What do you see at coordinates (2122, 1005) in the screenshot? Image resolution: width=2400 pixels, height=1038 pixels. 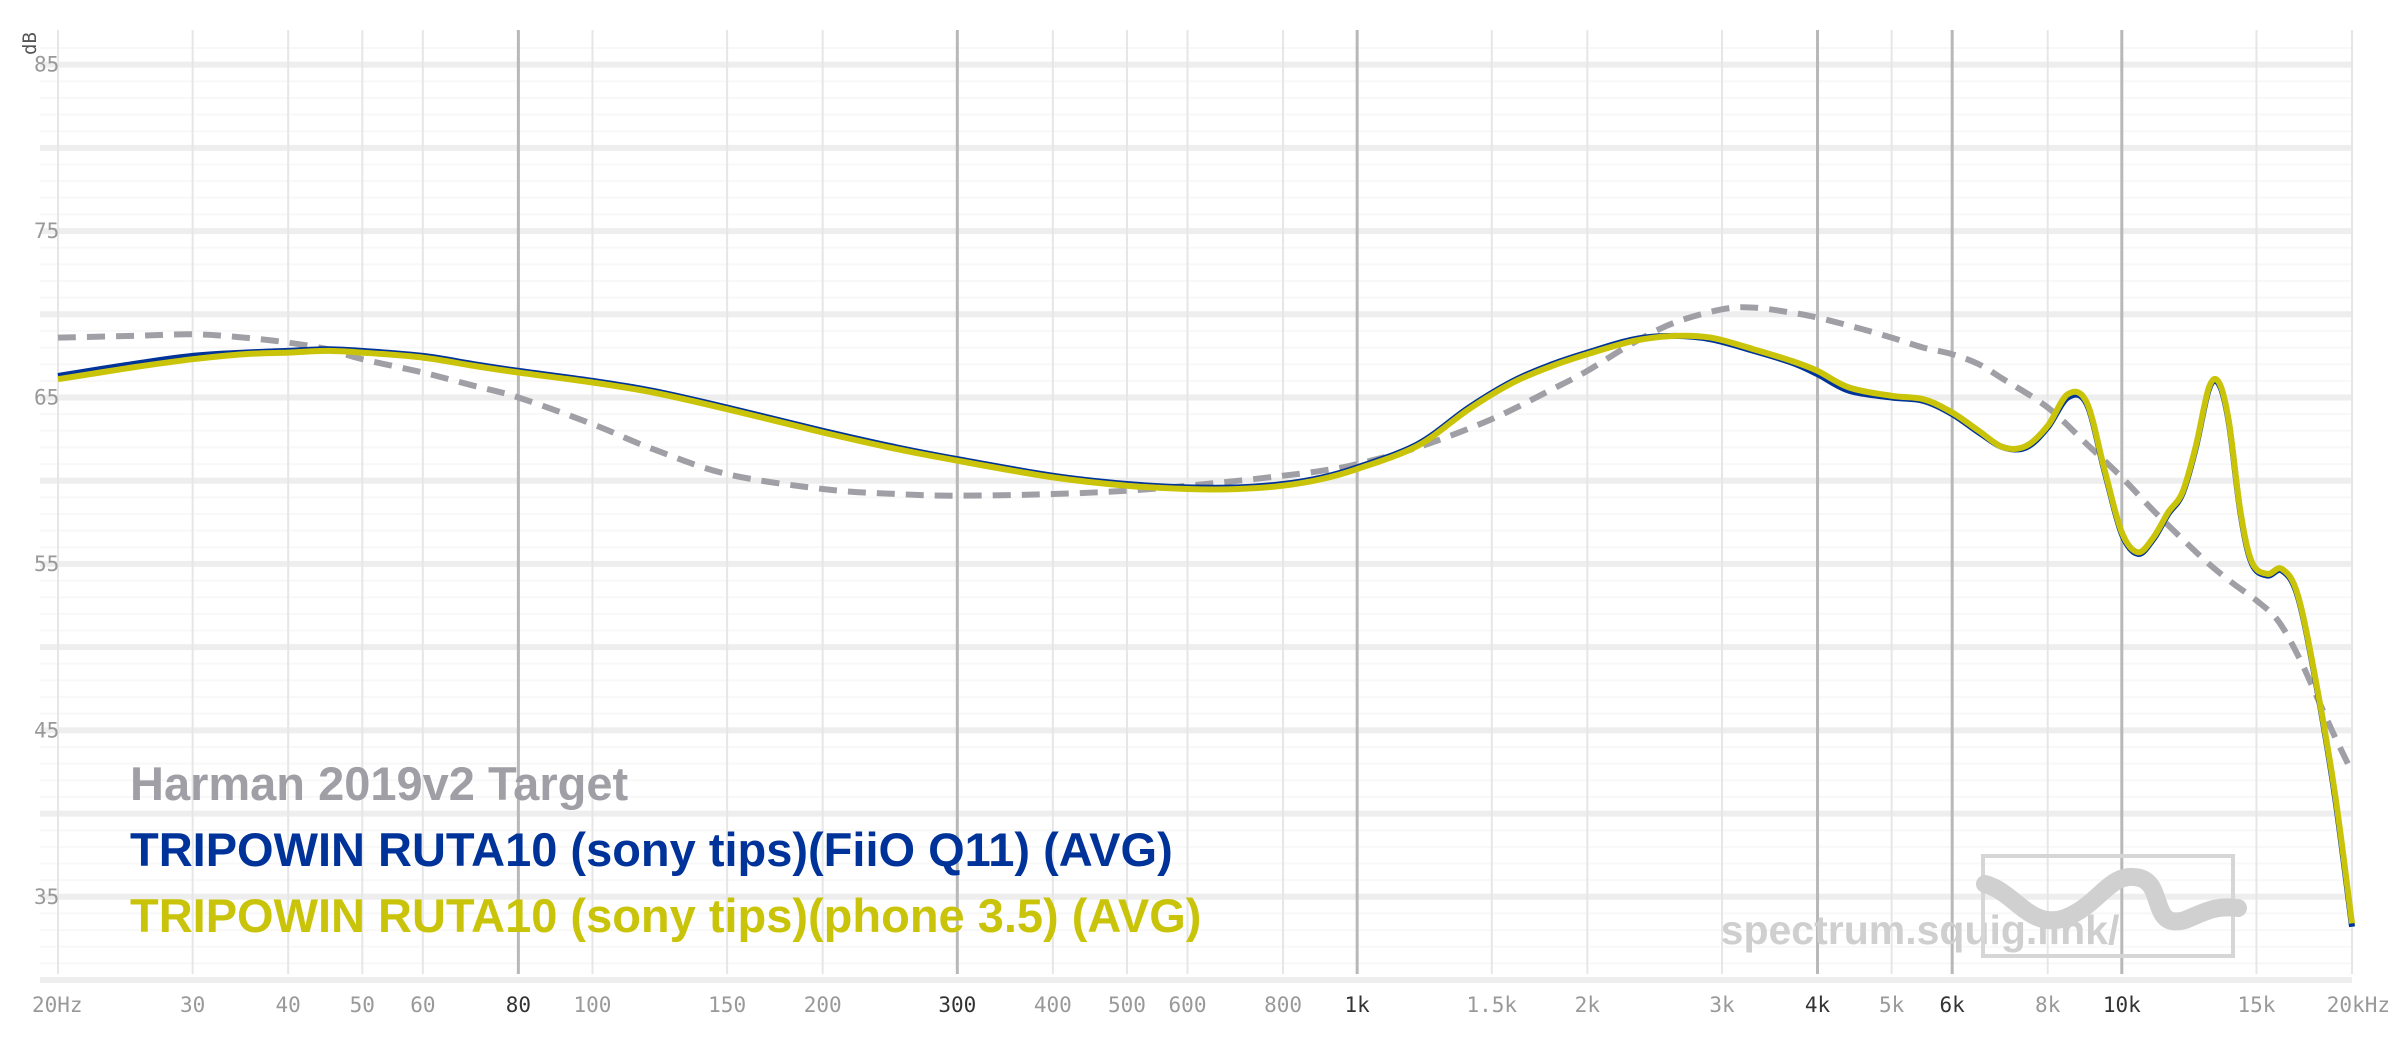 I see `x-tick-label: 10k` at bounding box center [2122, 1005].